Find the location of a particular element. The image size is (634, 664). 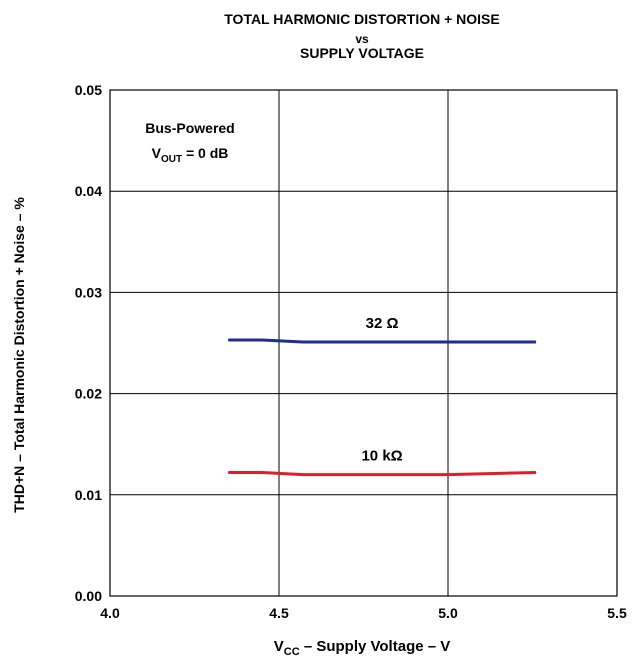

annotation-bus-powered: Bus-Powered is located at coordinates (189, 128).